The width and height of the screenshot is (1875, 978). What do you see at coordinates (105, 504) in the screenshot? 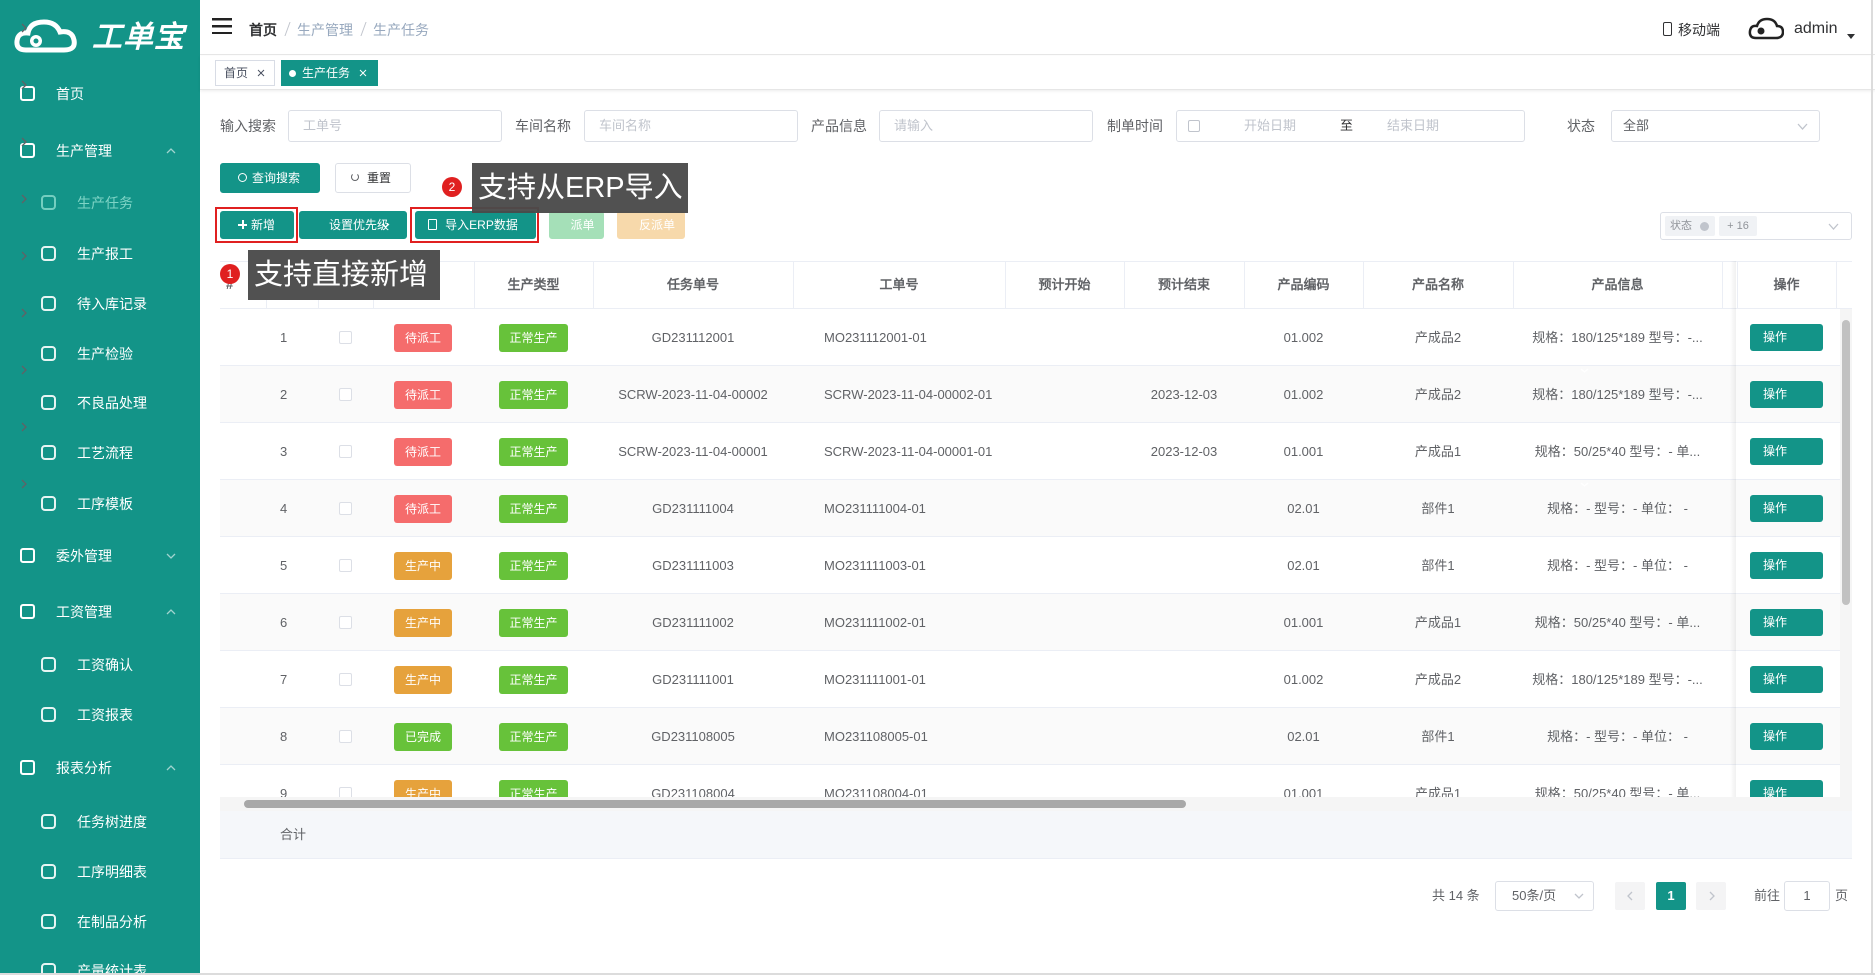
I see `submenu-item: 工序模板` at bounding box center [105, 504].